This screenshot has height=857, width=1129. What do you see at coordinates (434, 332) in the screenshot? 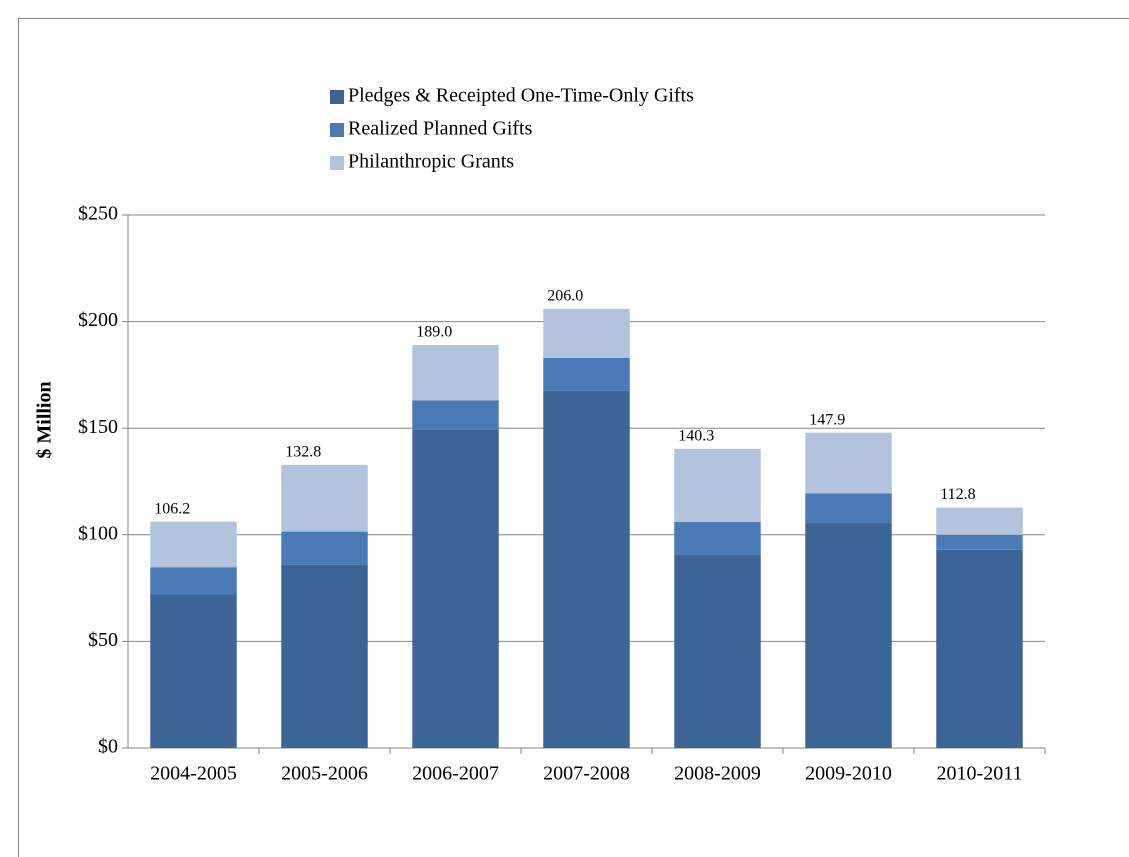
I see `total-label: 189.0` at bounding box center [434, 332].